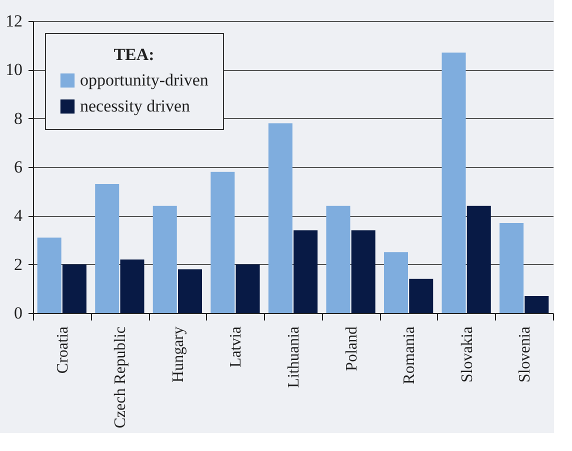 This screenshot has width=572, height=451. Describe the element at coordinates (121, 377) in the screenshot. I see `x-tick-label: Czech Republic` at that location.